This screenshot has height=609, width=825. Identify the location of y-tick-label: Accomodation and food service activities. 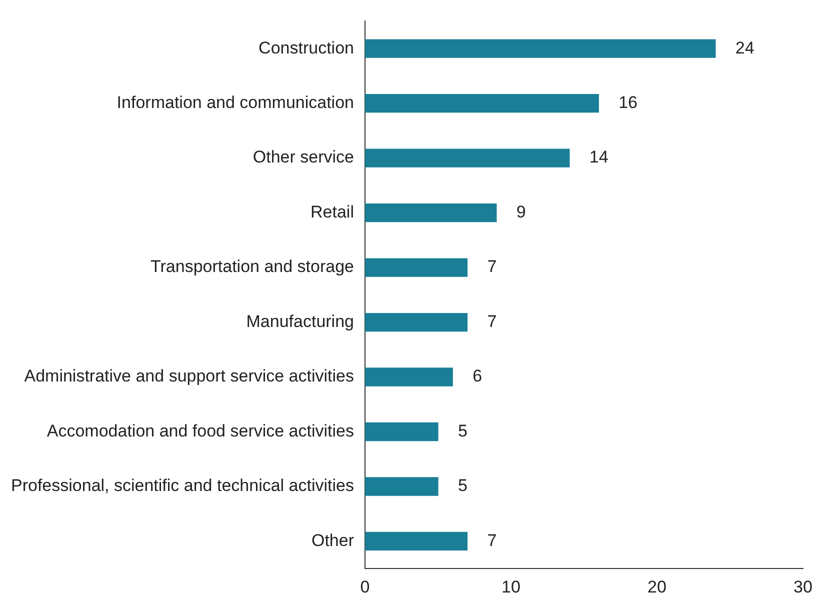
(200, 430).